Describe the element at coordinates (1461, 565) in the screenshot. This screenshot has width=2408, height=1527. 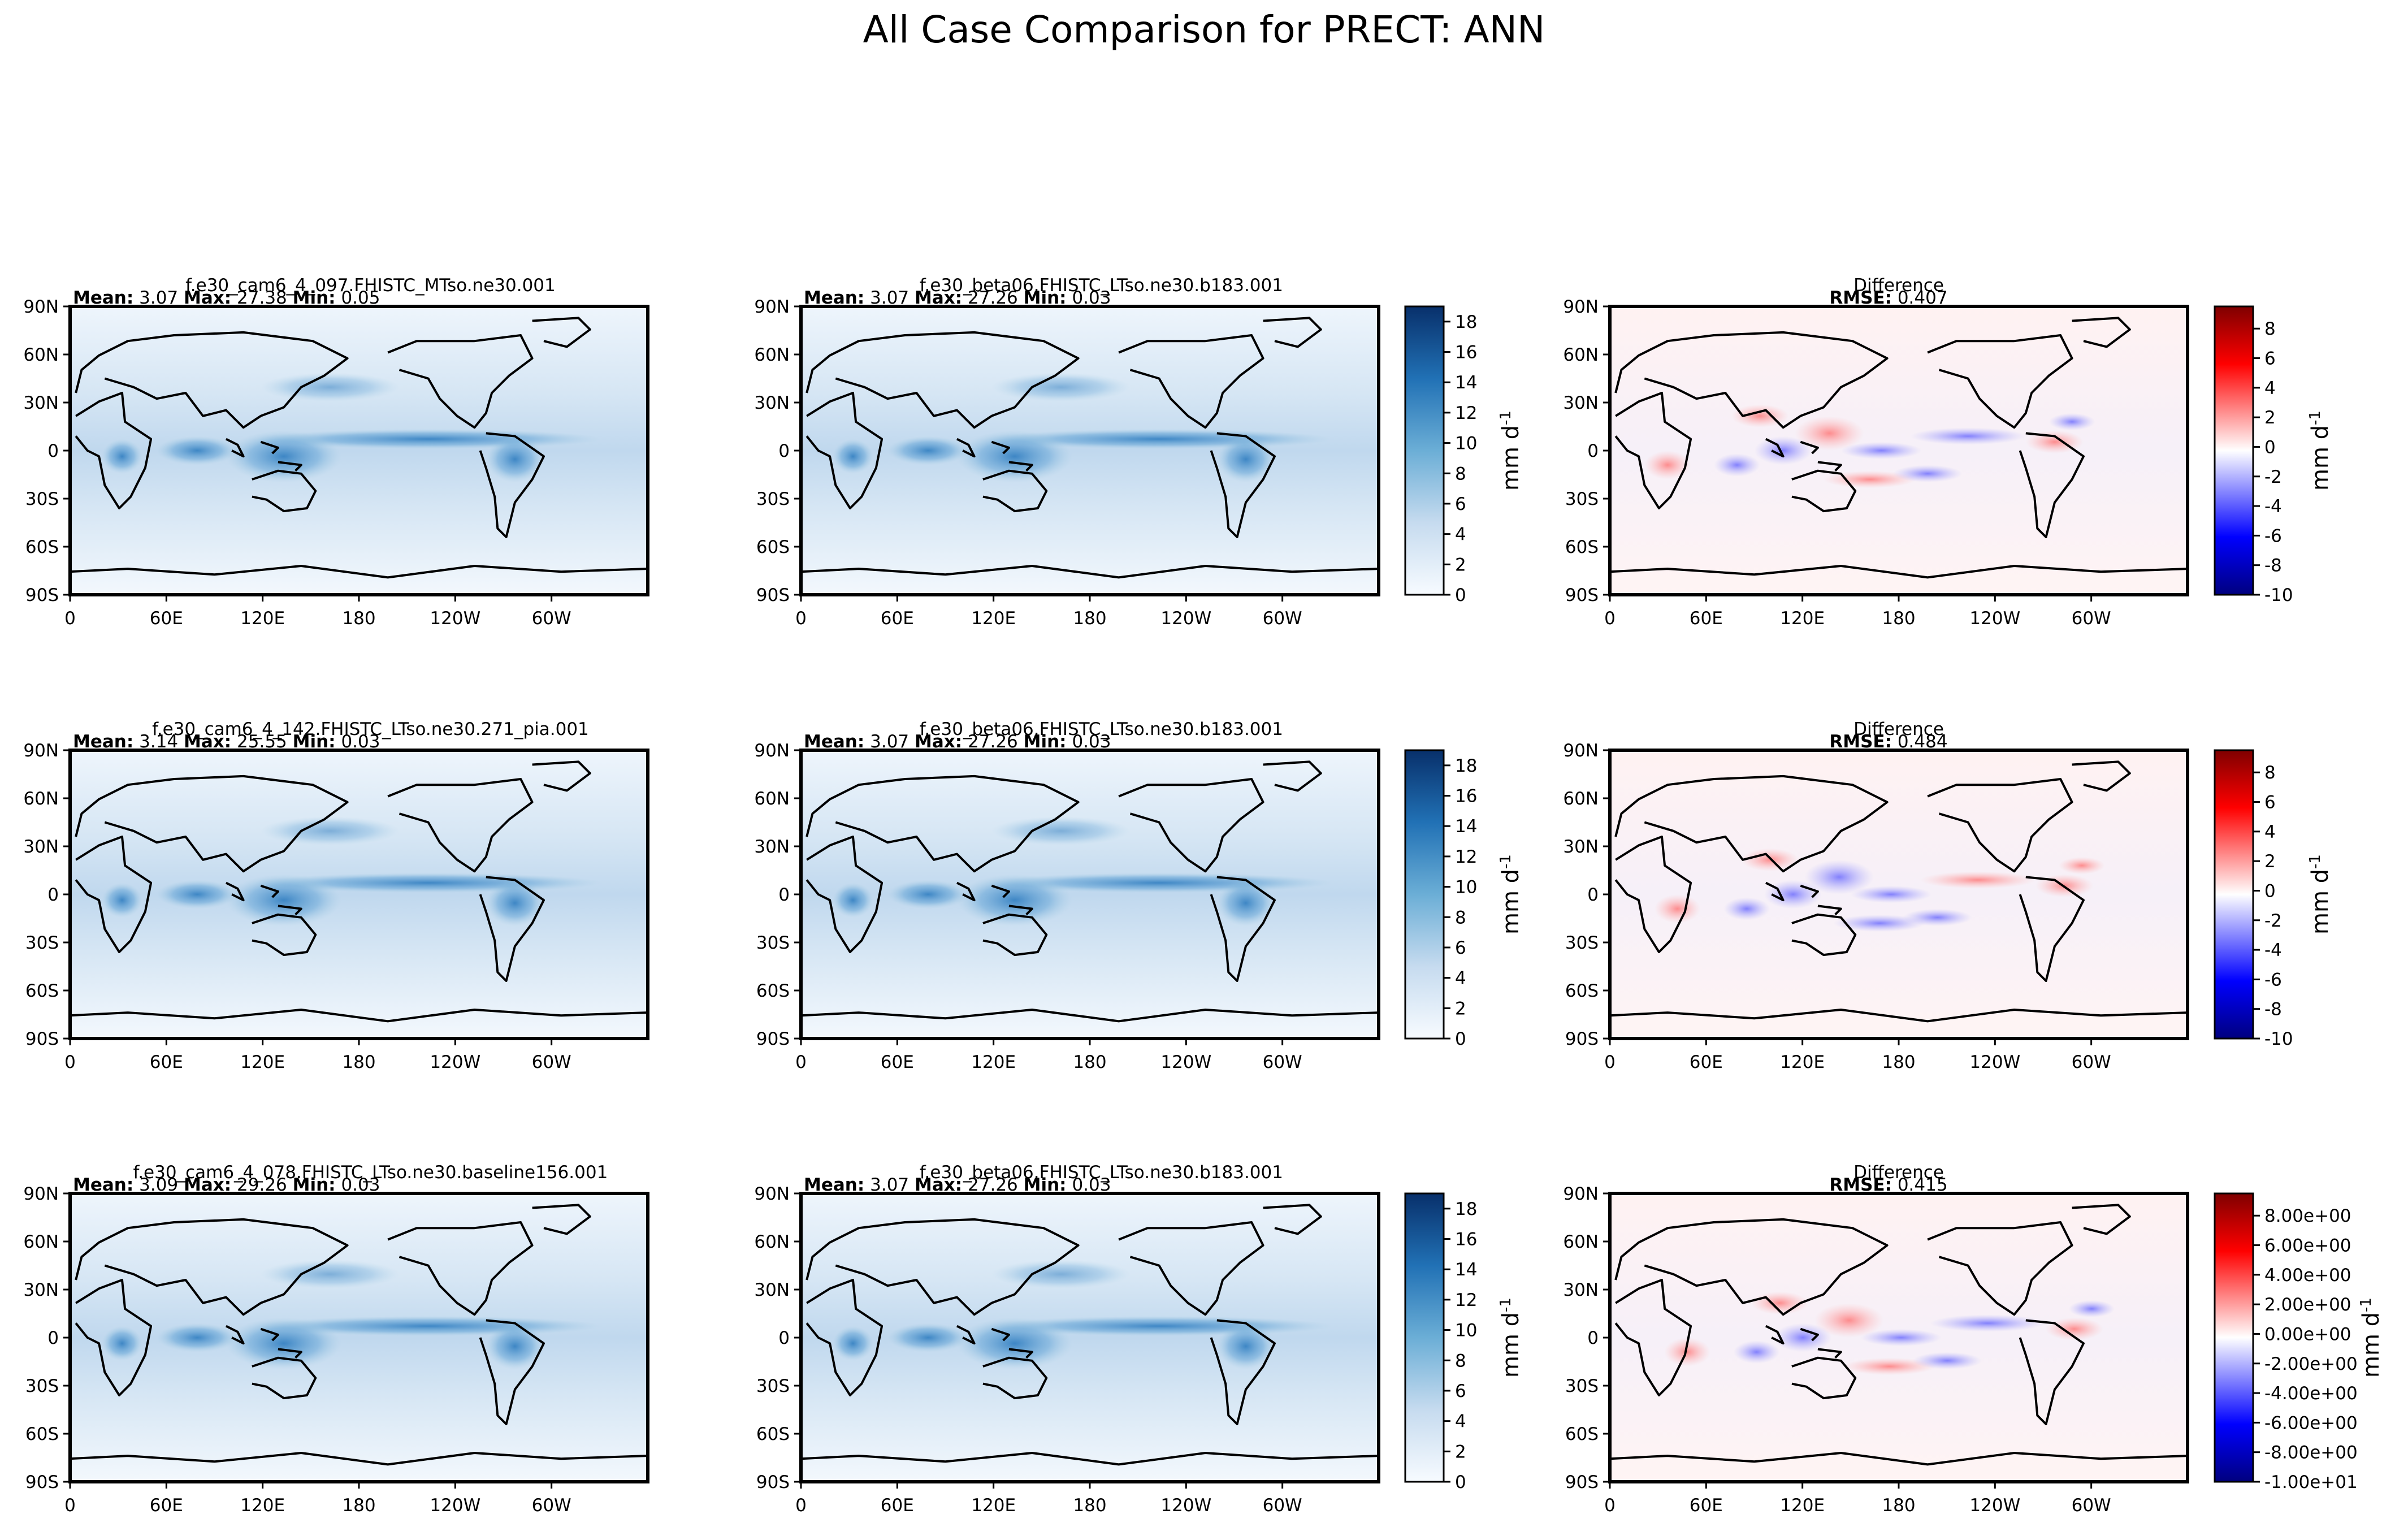
I see `colorbar-tick-label: 2` at that location.